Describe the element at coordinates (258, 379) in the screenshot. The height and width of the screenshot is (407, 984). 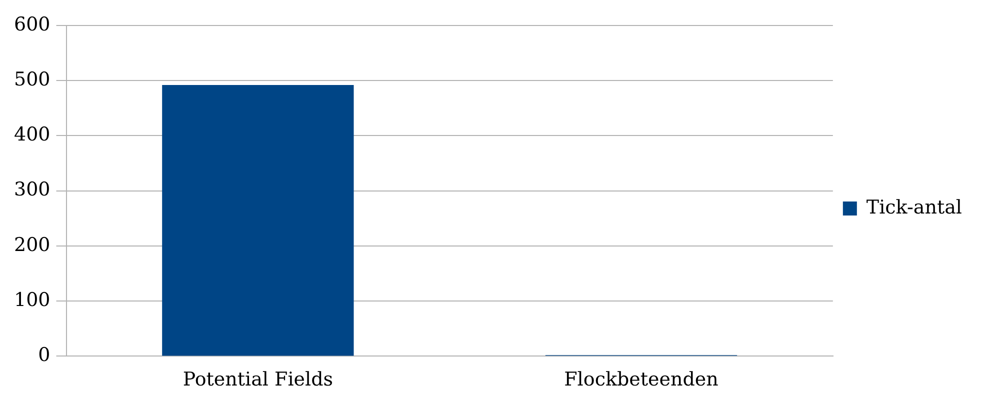
I see `x-tick-label: Potential Fields` at that location.